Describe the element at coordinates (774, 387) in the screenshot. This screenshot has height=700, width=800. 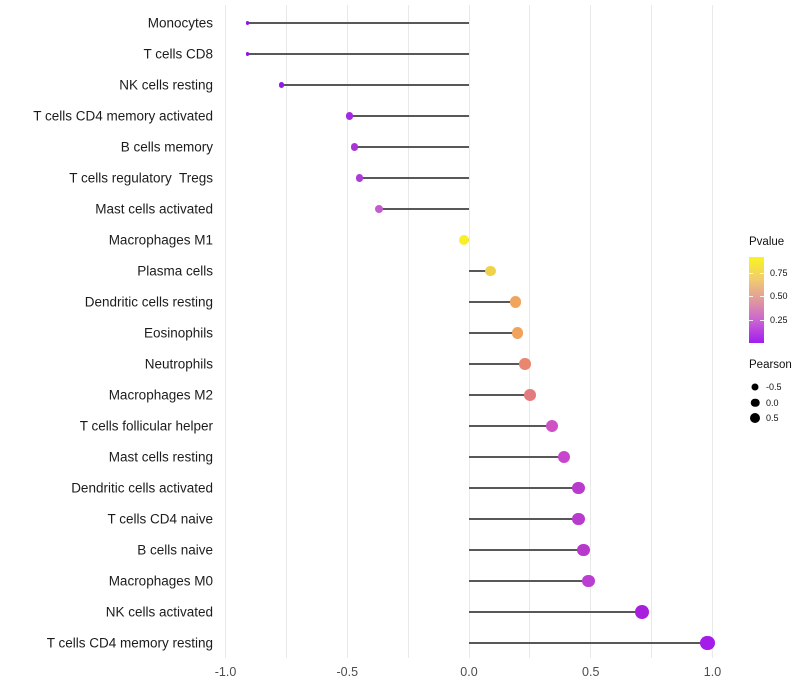
I see `pearson-size-label: -0.5` at that location.